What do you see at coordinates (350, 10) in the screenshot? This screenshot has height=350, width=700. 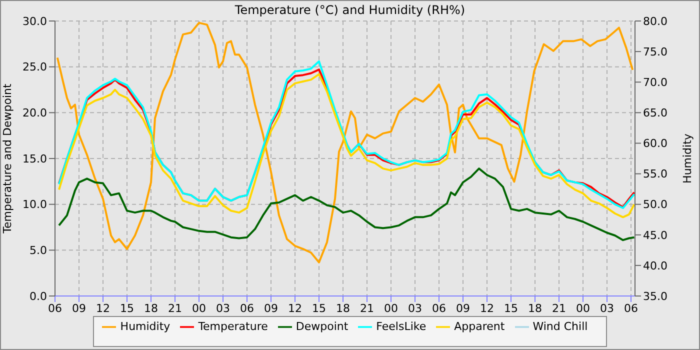 I see `chart-title: Temperature (°C) and Humidity (RH%)` at bounding box center [350, 10].